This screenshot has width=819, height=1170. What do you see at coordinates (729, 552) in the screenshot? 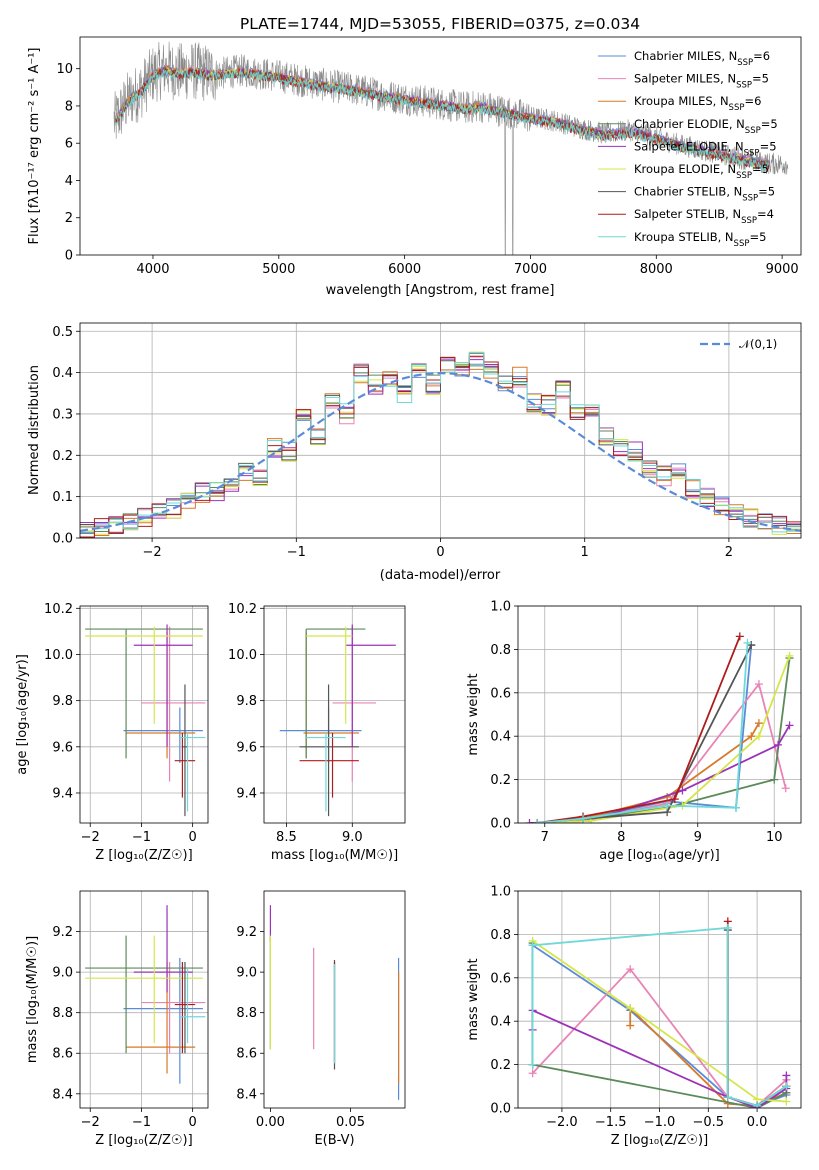
I see `x-tick-label: 2` at bounding box center [729, 552].